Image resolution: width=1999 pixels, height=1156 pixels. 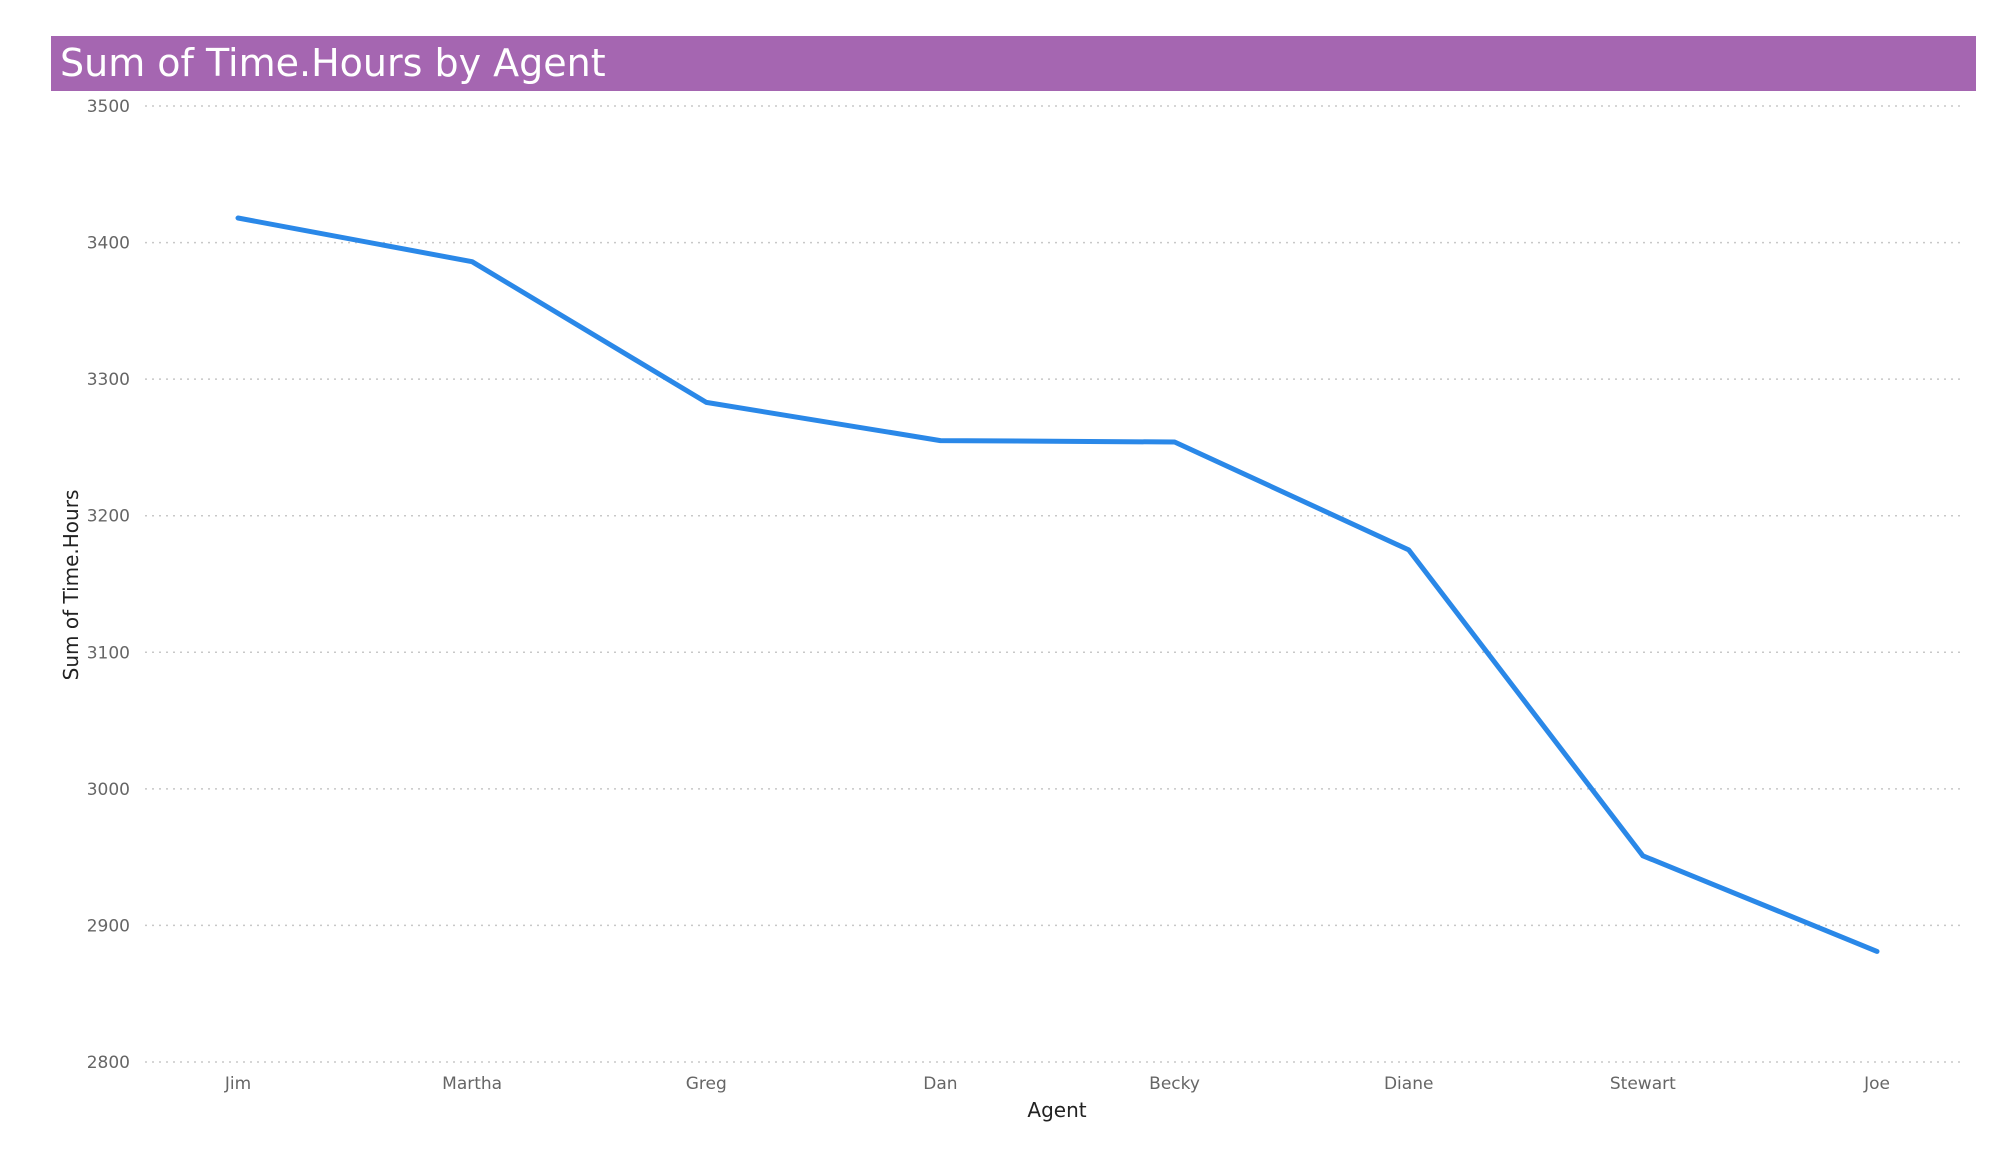 I want to click on x-tick-label: Martha, so click(x=472, y=1084).